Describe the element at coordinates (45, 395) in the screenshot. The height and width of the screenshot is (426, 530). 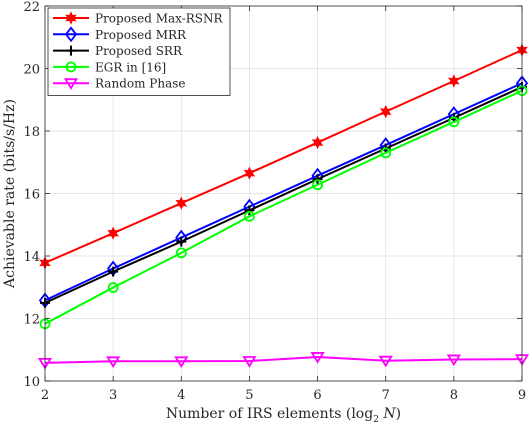
I see `x-tick-label: 2` at that location.